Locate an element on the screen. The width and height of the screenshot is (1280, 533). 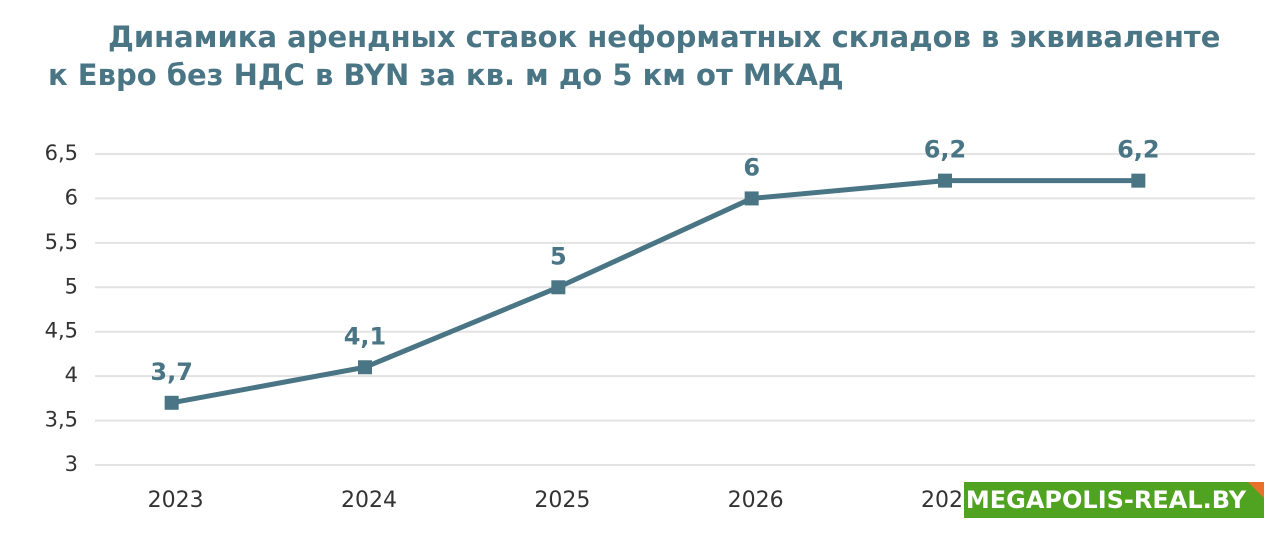
watermark-corner is located at coordinates (1256, 490).